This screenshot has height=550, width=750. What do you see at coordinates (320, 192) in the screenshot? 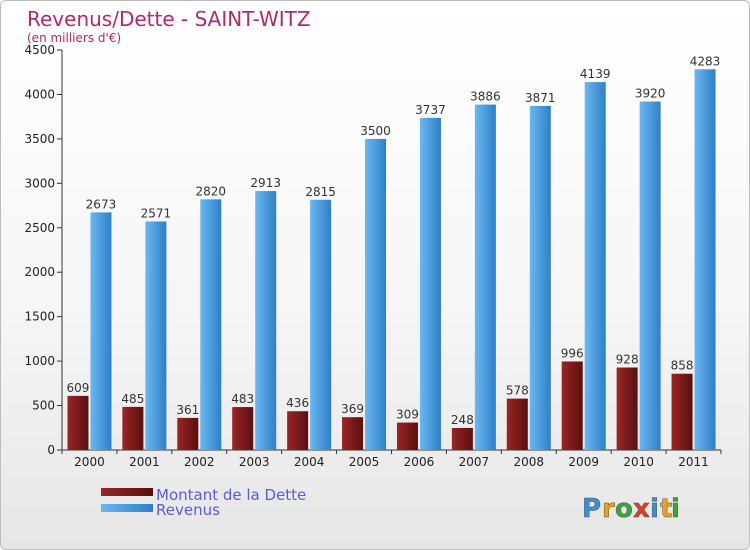
I see `data-label-revenus: 2815` at bounding box center [320, 192].